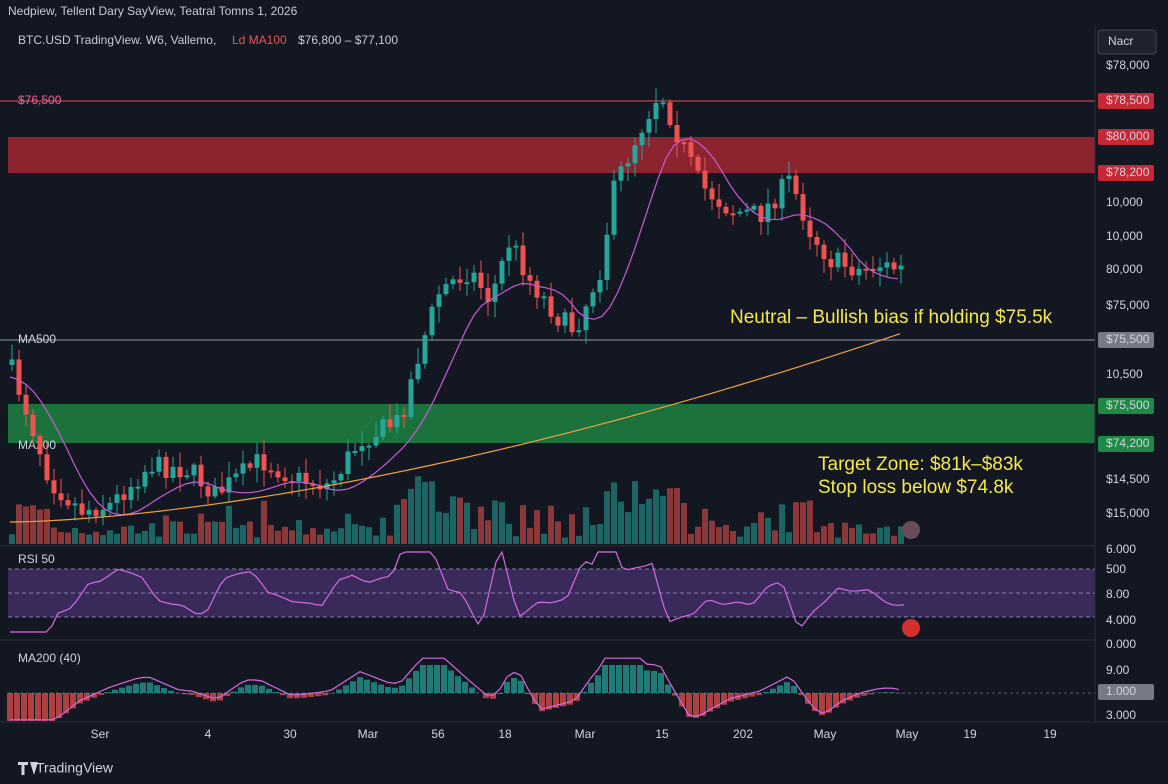  What do you see at coordinates (1128, 513) in the screenshot?
I see `price-axis-label: $15,000` at bounding box center [1128, 513].